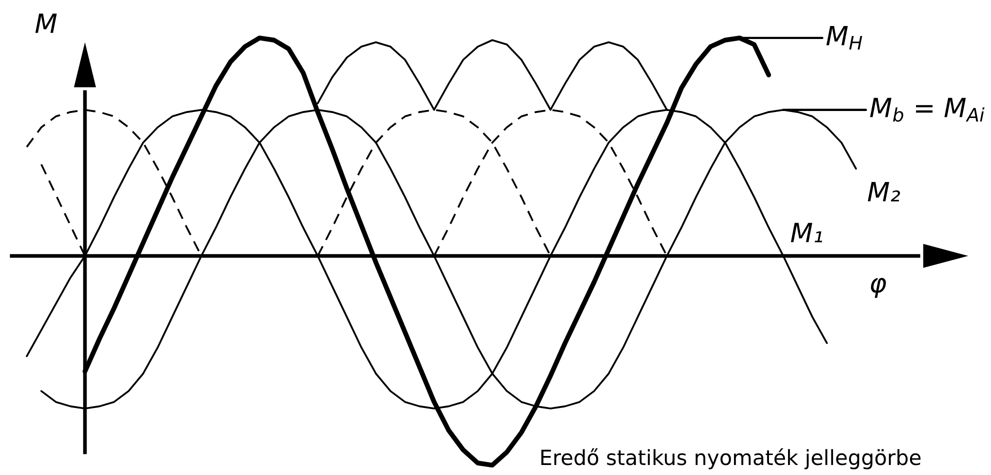  I want to click on annotation: M$_{H}$, so click(844, 38).